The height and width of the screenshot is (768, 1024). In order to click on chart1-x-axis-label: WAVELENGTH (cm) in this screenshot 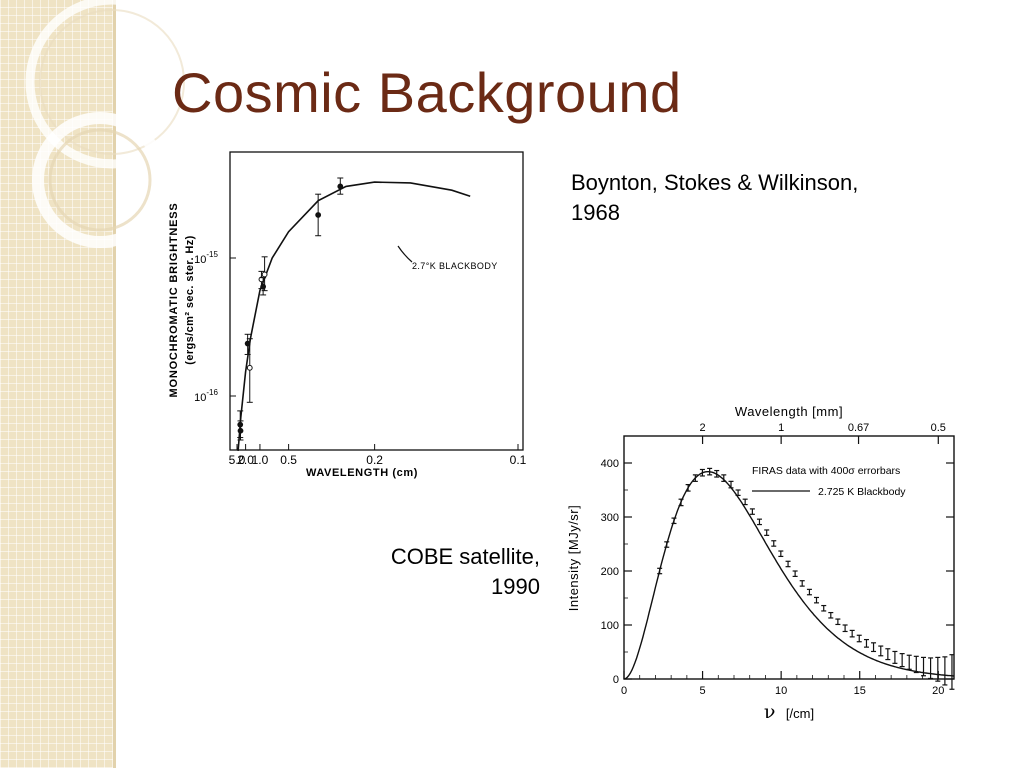, I will do `click(362, 473)`.